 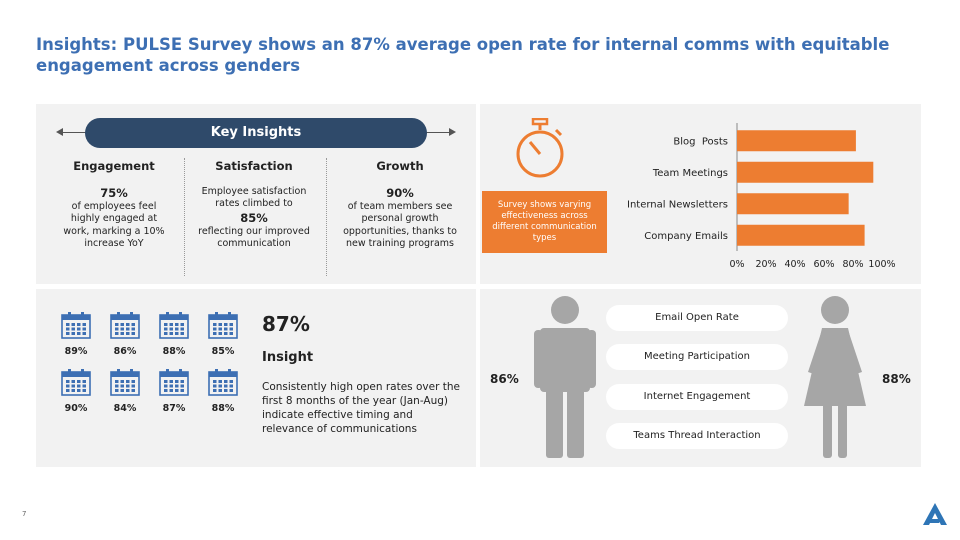 What do you see at coordinates (935, 514) in the screenshot?
I see `company-logo-icon` at bounding box center [935, 514].